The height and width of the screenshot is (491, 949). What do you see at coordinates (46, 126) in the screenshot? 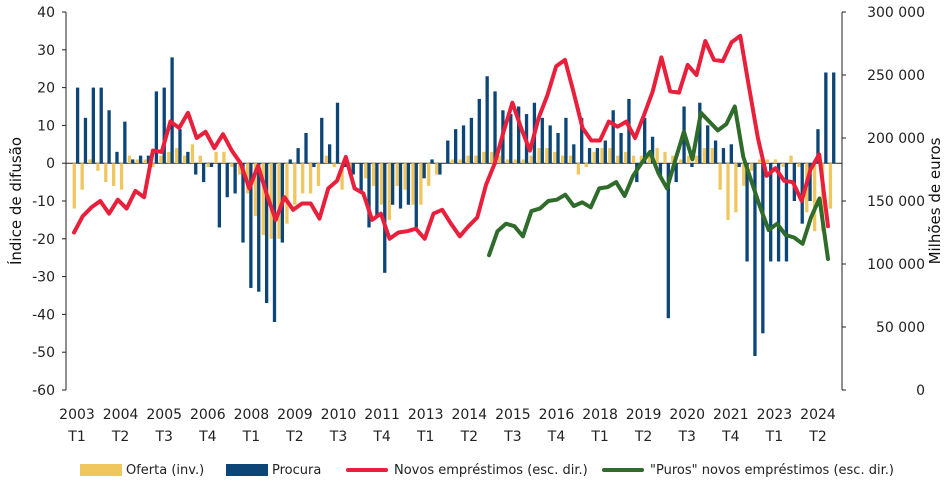
I see `left-tick-label-3: 10` at bounding box center [46, 126].